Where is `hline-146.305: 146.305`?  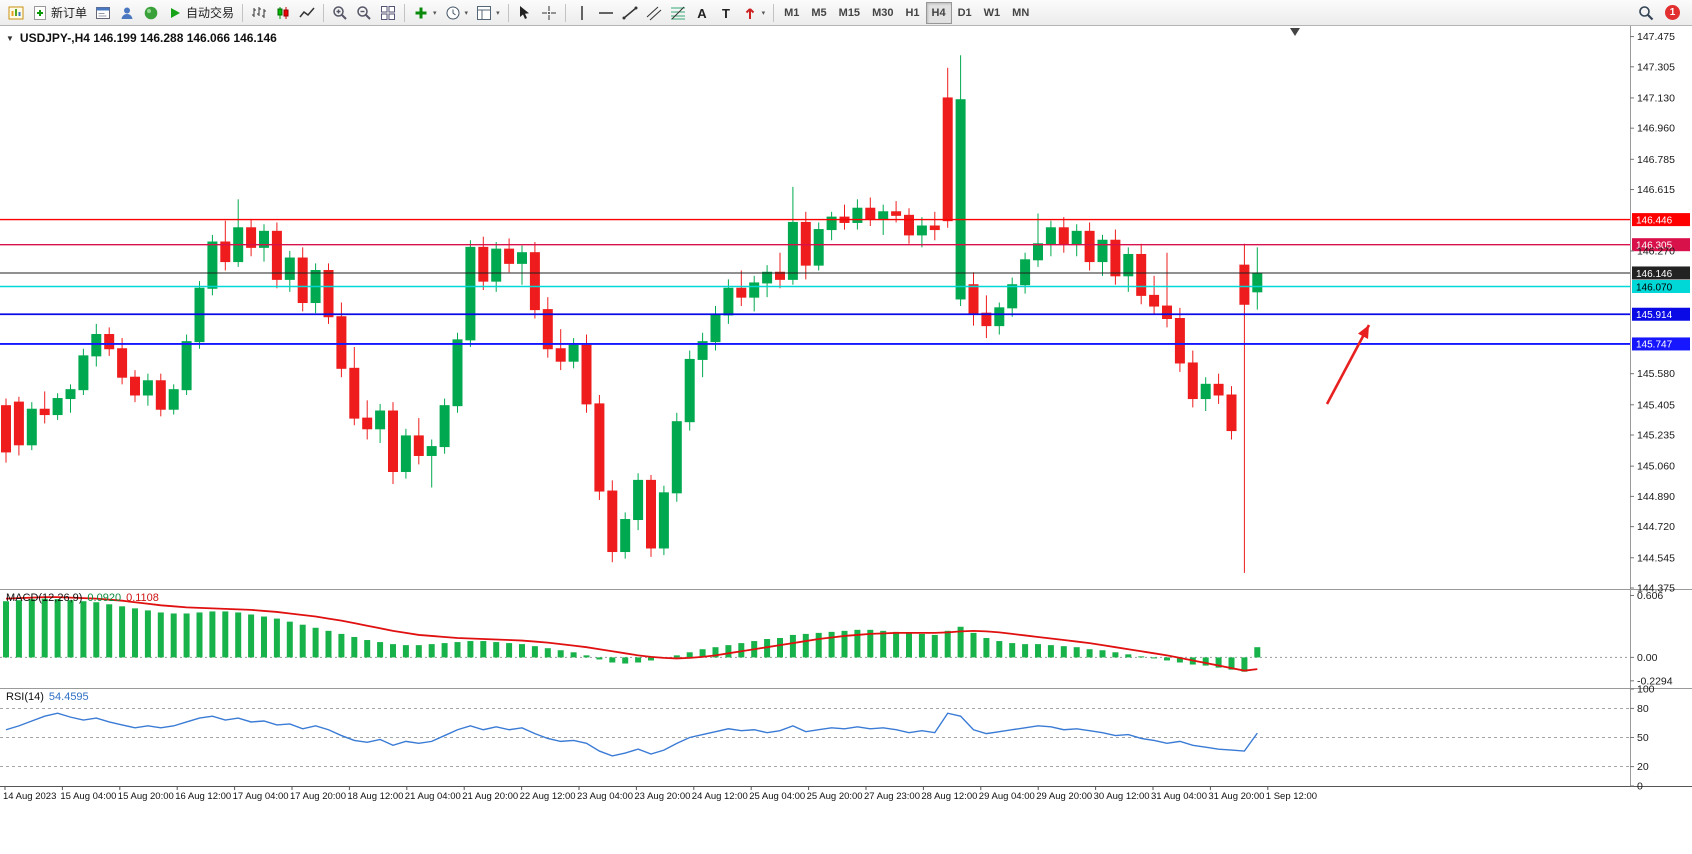
hline-146.305: 146.305 is located at coordinates (845, 244).